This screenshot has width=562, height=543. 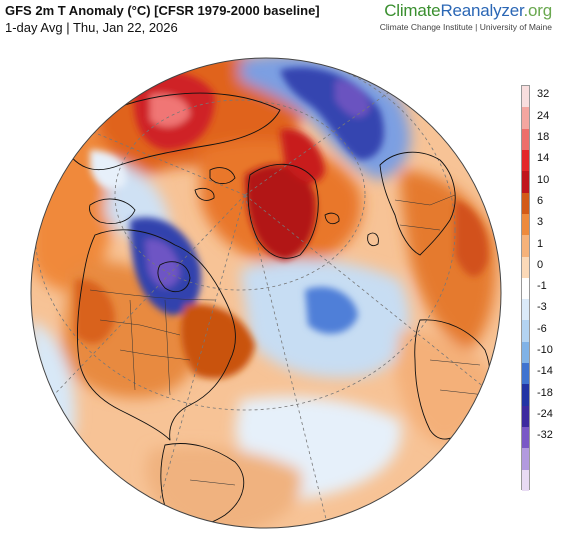 I want to click on colorbar-tick-label: -32, so click(x=545, y=435).